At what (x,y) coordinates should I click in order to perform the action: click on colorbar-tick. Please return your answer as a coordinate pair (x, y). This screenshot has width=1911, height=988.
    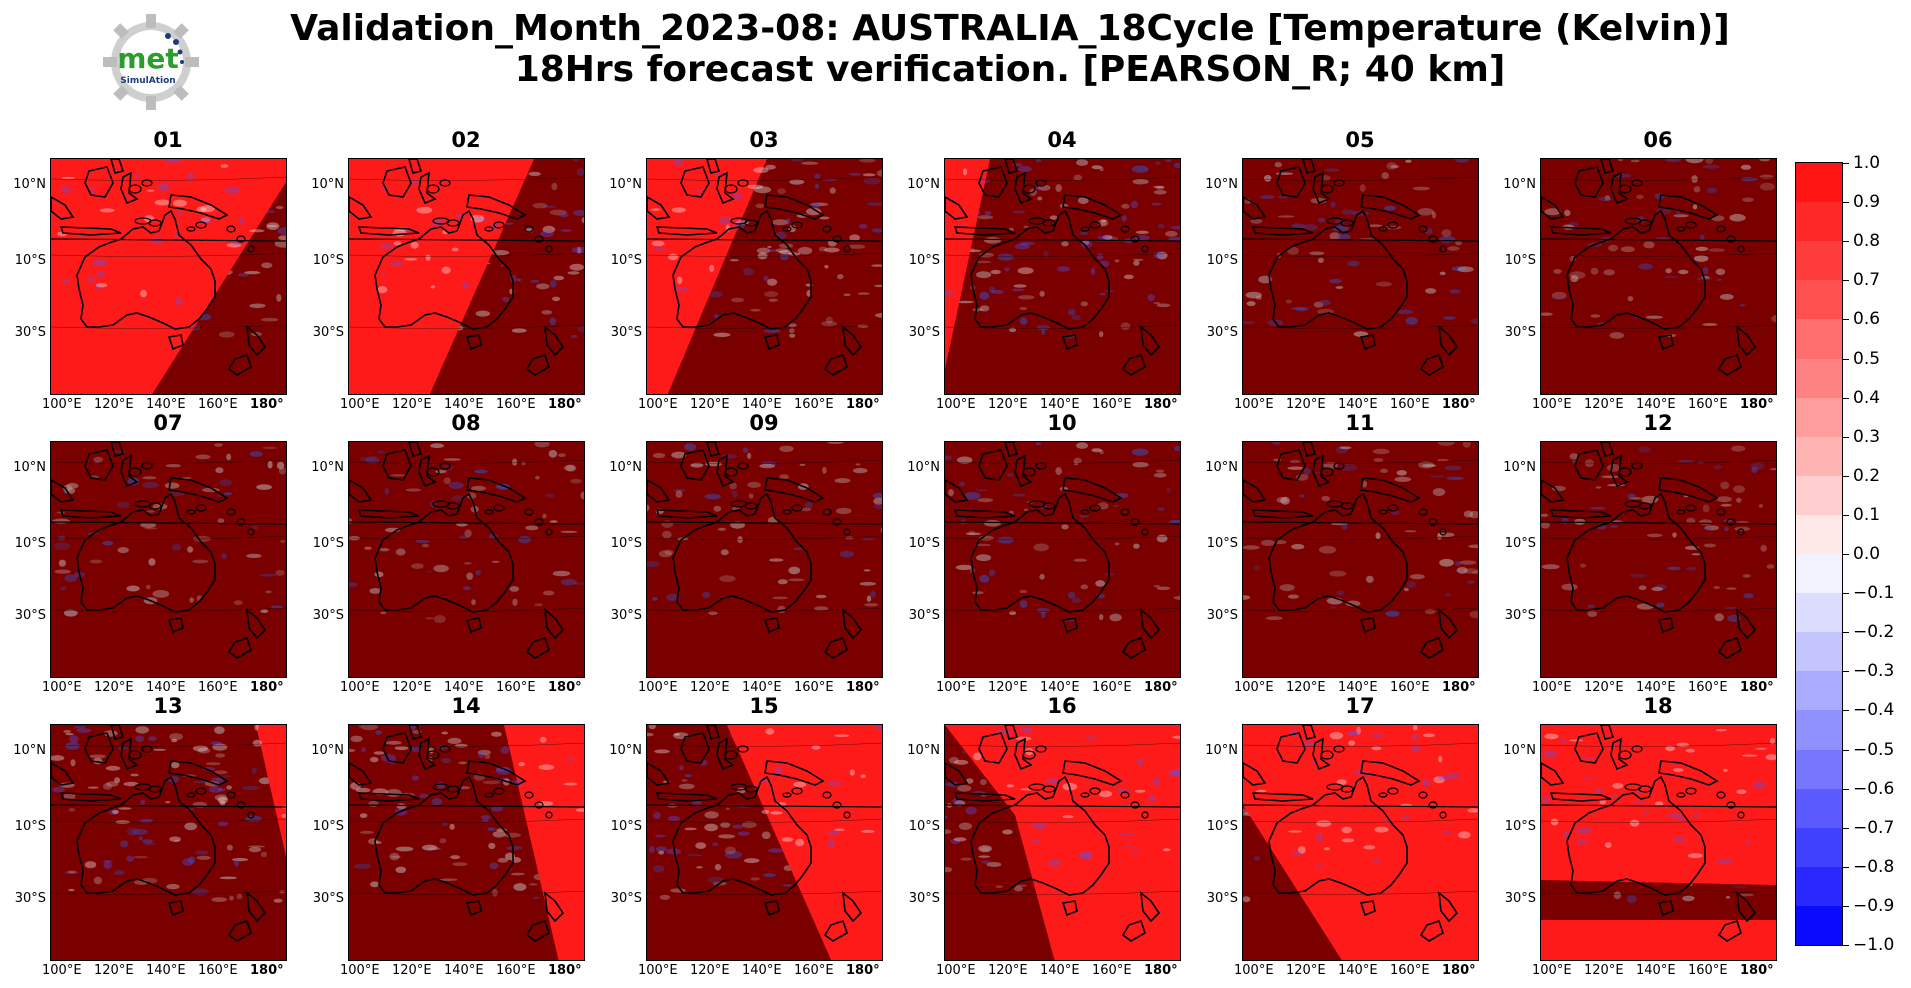
    Looking at the image, I should click on (1846, 906).